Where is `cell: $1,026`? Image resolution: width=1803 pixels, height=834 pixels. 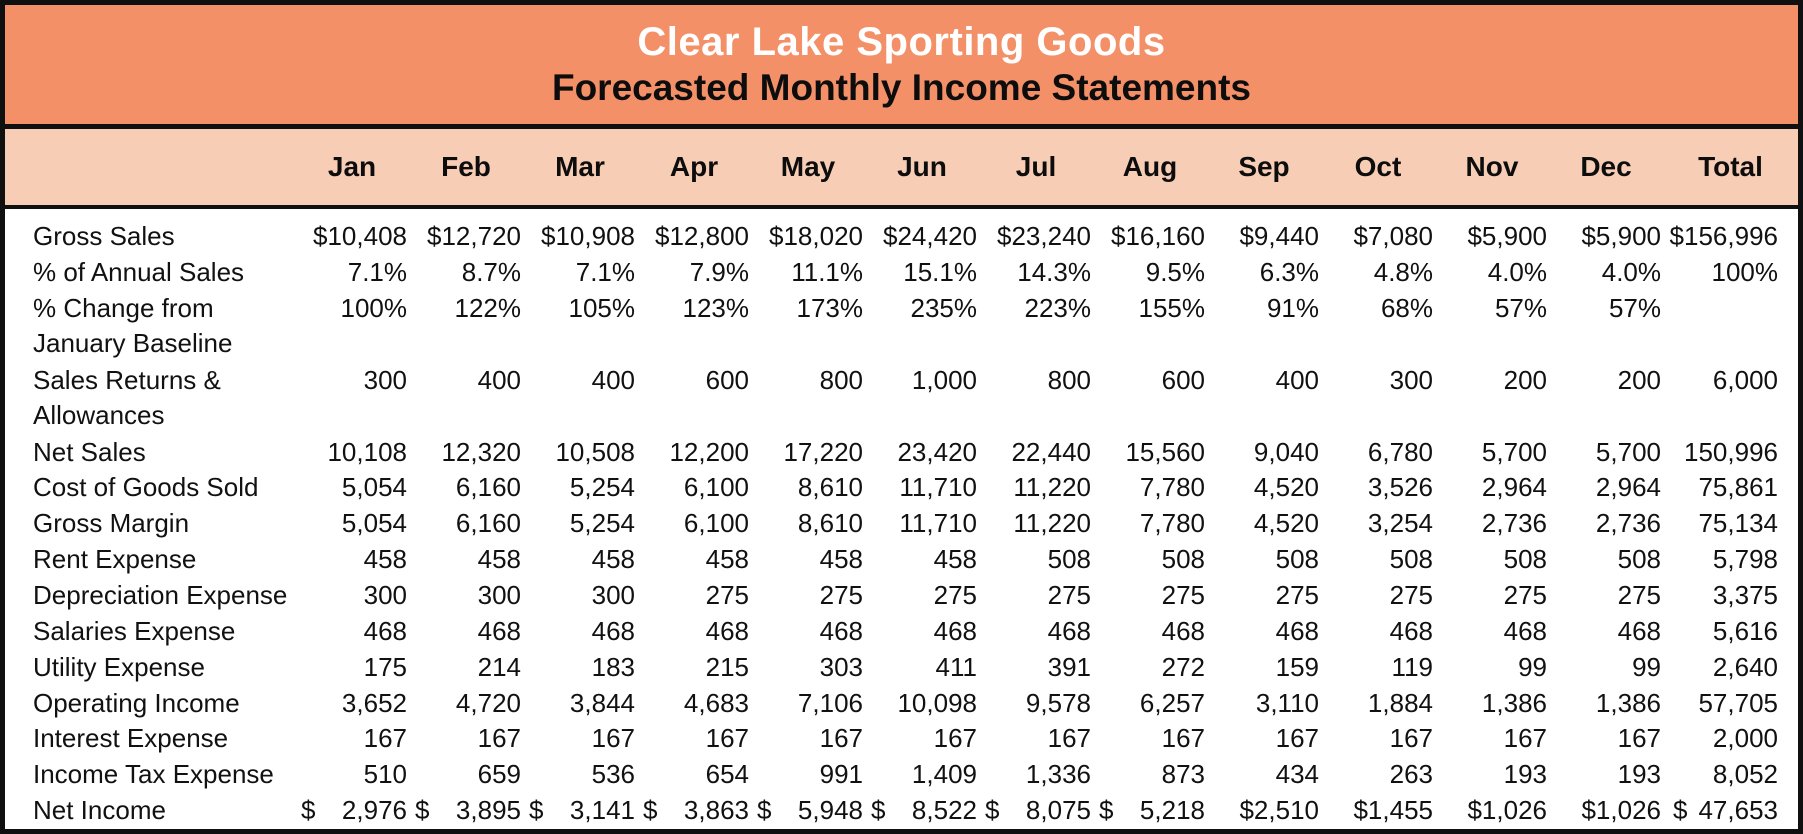 cell: $1,026 is located at coordinates (1507, 810).